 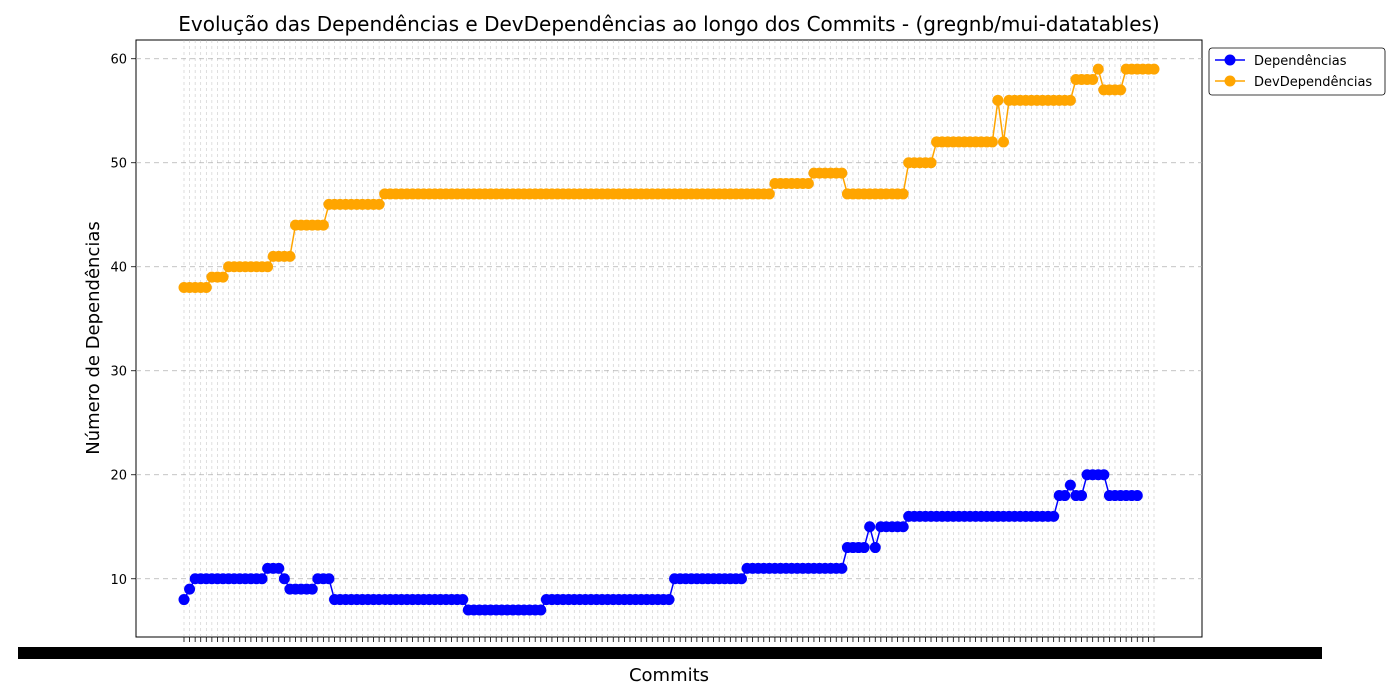 I want to click on series-dependencias, so click(x=660, y=542).